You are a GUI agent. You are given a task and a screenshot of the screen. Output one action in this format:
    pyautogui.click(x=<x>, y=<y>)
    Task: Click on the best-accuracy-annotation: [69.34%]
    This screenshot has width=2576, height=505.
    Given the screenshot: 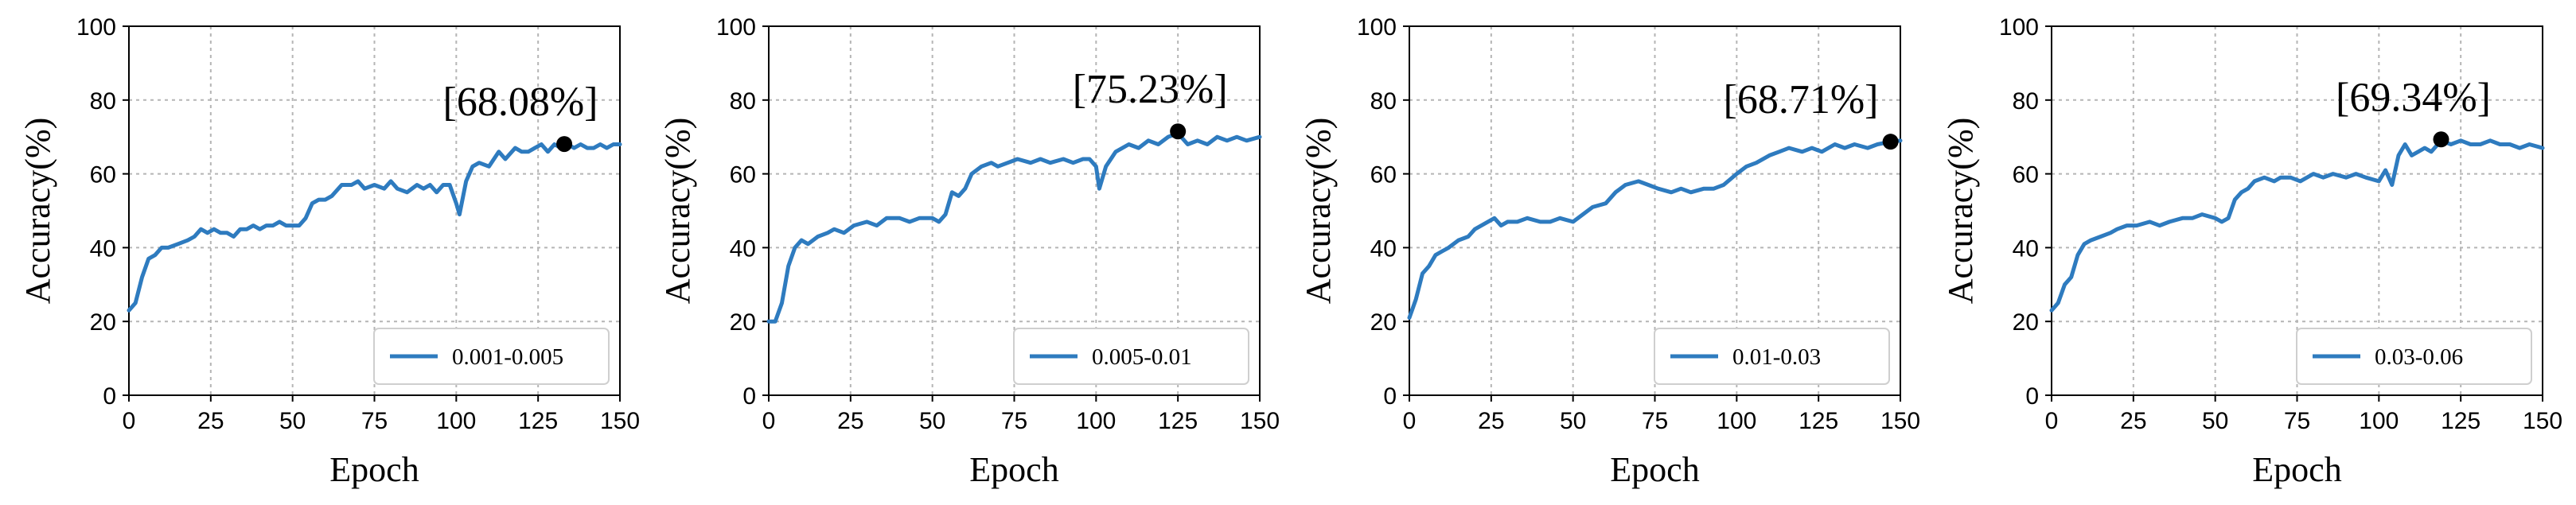 What is the action you would take?
    pyautogui.click(x=2413, y=97)
    